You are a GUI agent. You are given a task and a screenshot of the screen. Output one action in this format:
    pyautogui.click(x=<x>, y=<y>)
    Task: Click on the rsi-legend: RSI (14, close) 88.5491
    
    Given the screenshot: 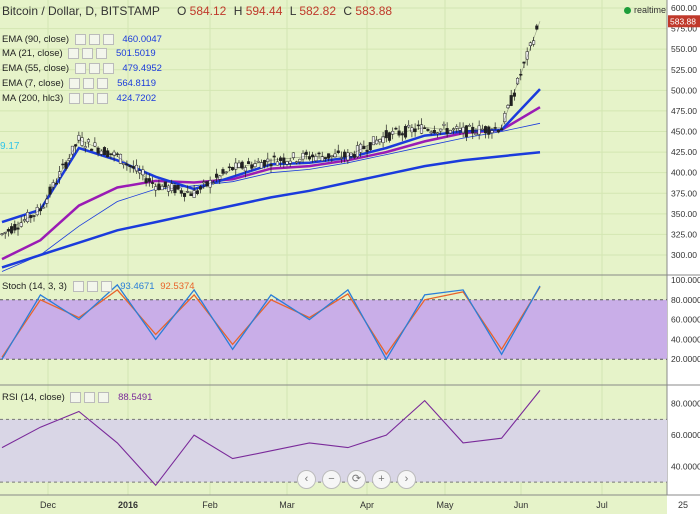 What is the action you would take?
    pyautogui.click(x=77, y=398)
    